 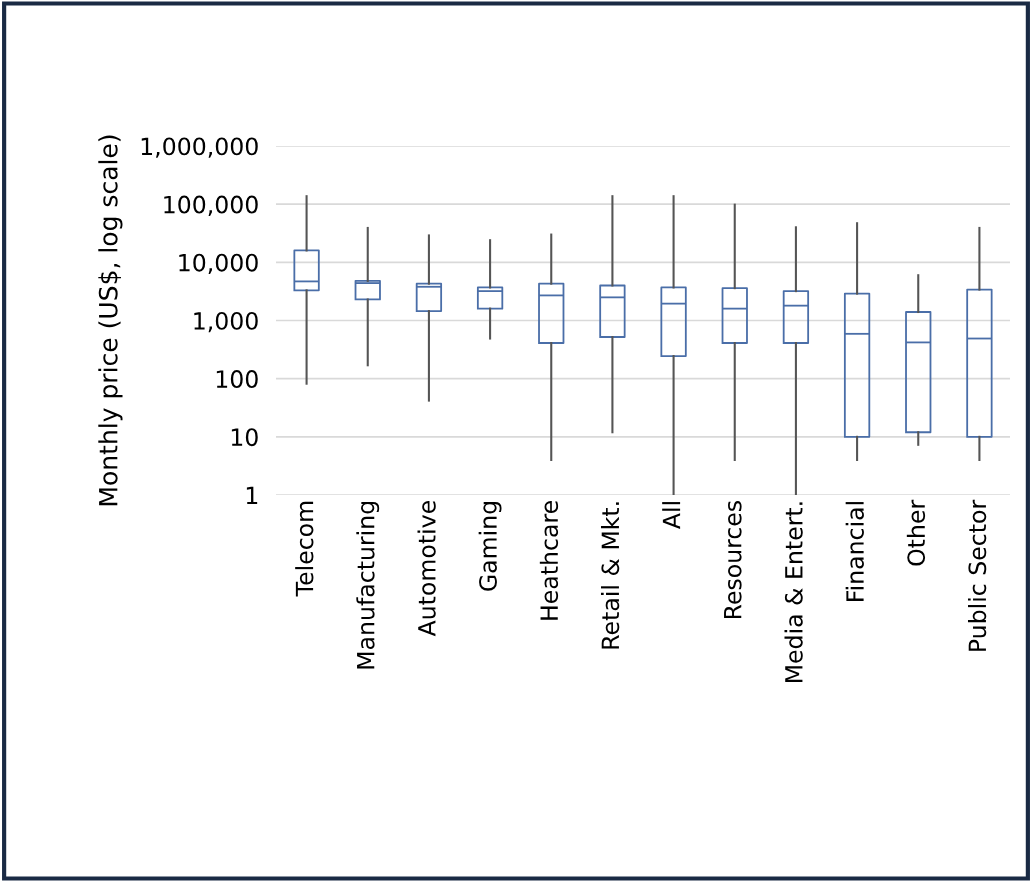 I want to click on y-tick-label: 100, so click(x=237, y=379).